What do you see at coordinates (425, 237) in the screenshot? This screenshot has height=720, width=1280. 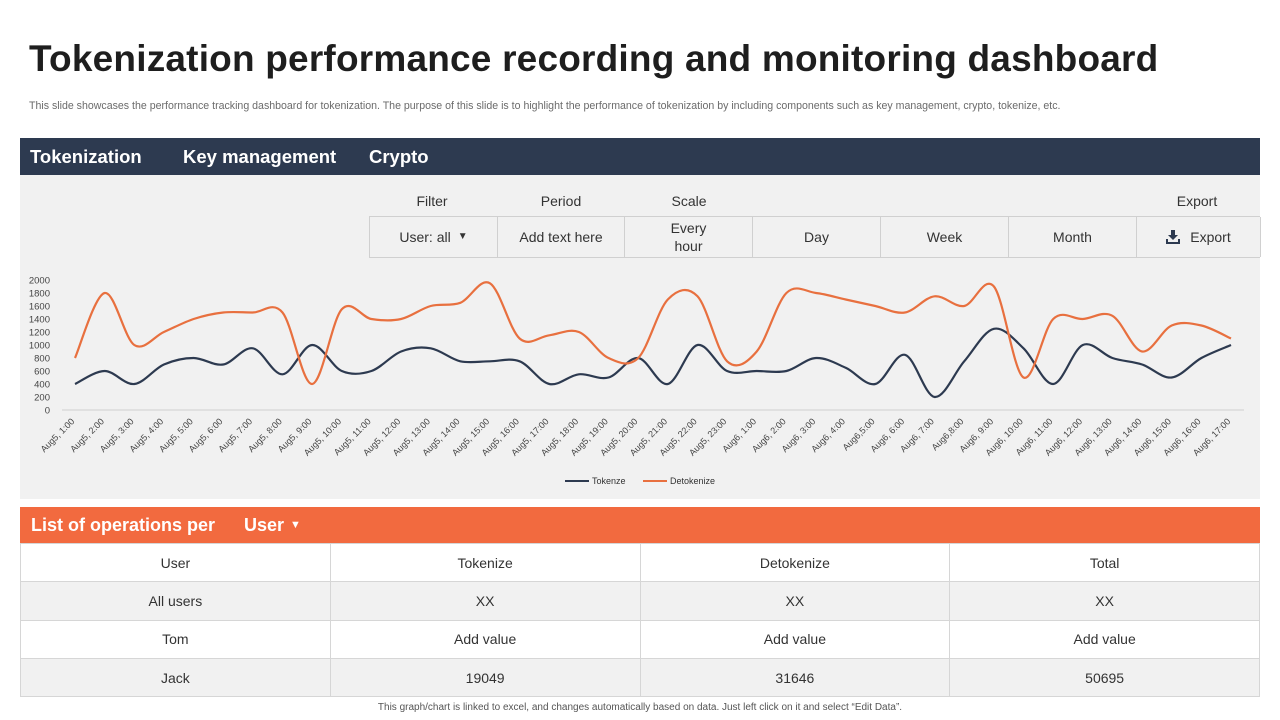 I see `user-filter-value: User: all` at bounding box center [425, 237].